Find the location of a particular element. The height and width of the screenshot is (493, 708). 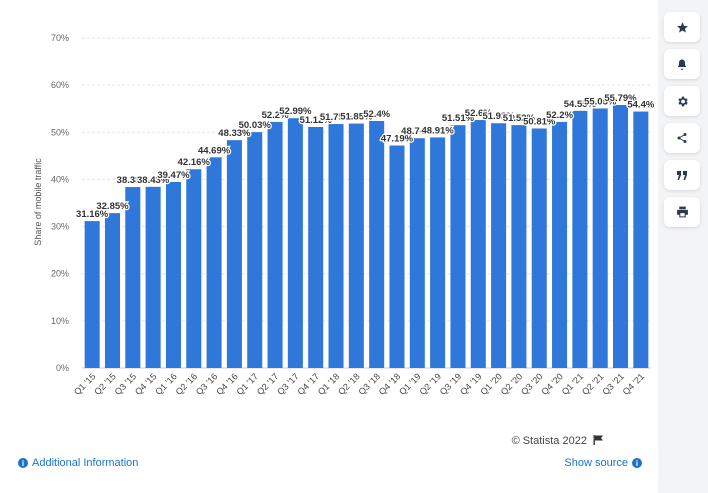

data-label: 39.47% is located at coordinates (173, 175).